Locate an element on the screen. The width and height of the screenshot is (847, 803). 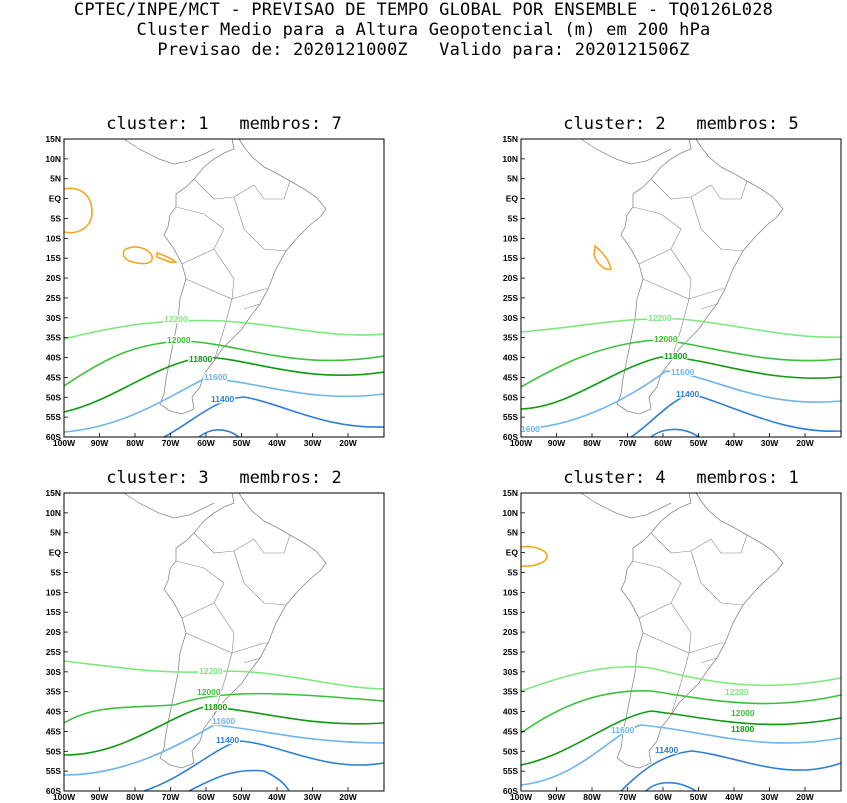
lat-tick-label: 30S is located at coordinates (510, 672).